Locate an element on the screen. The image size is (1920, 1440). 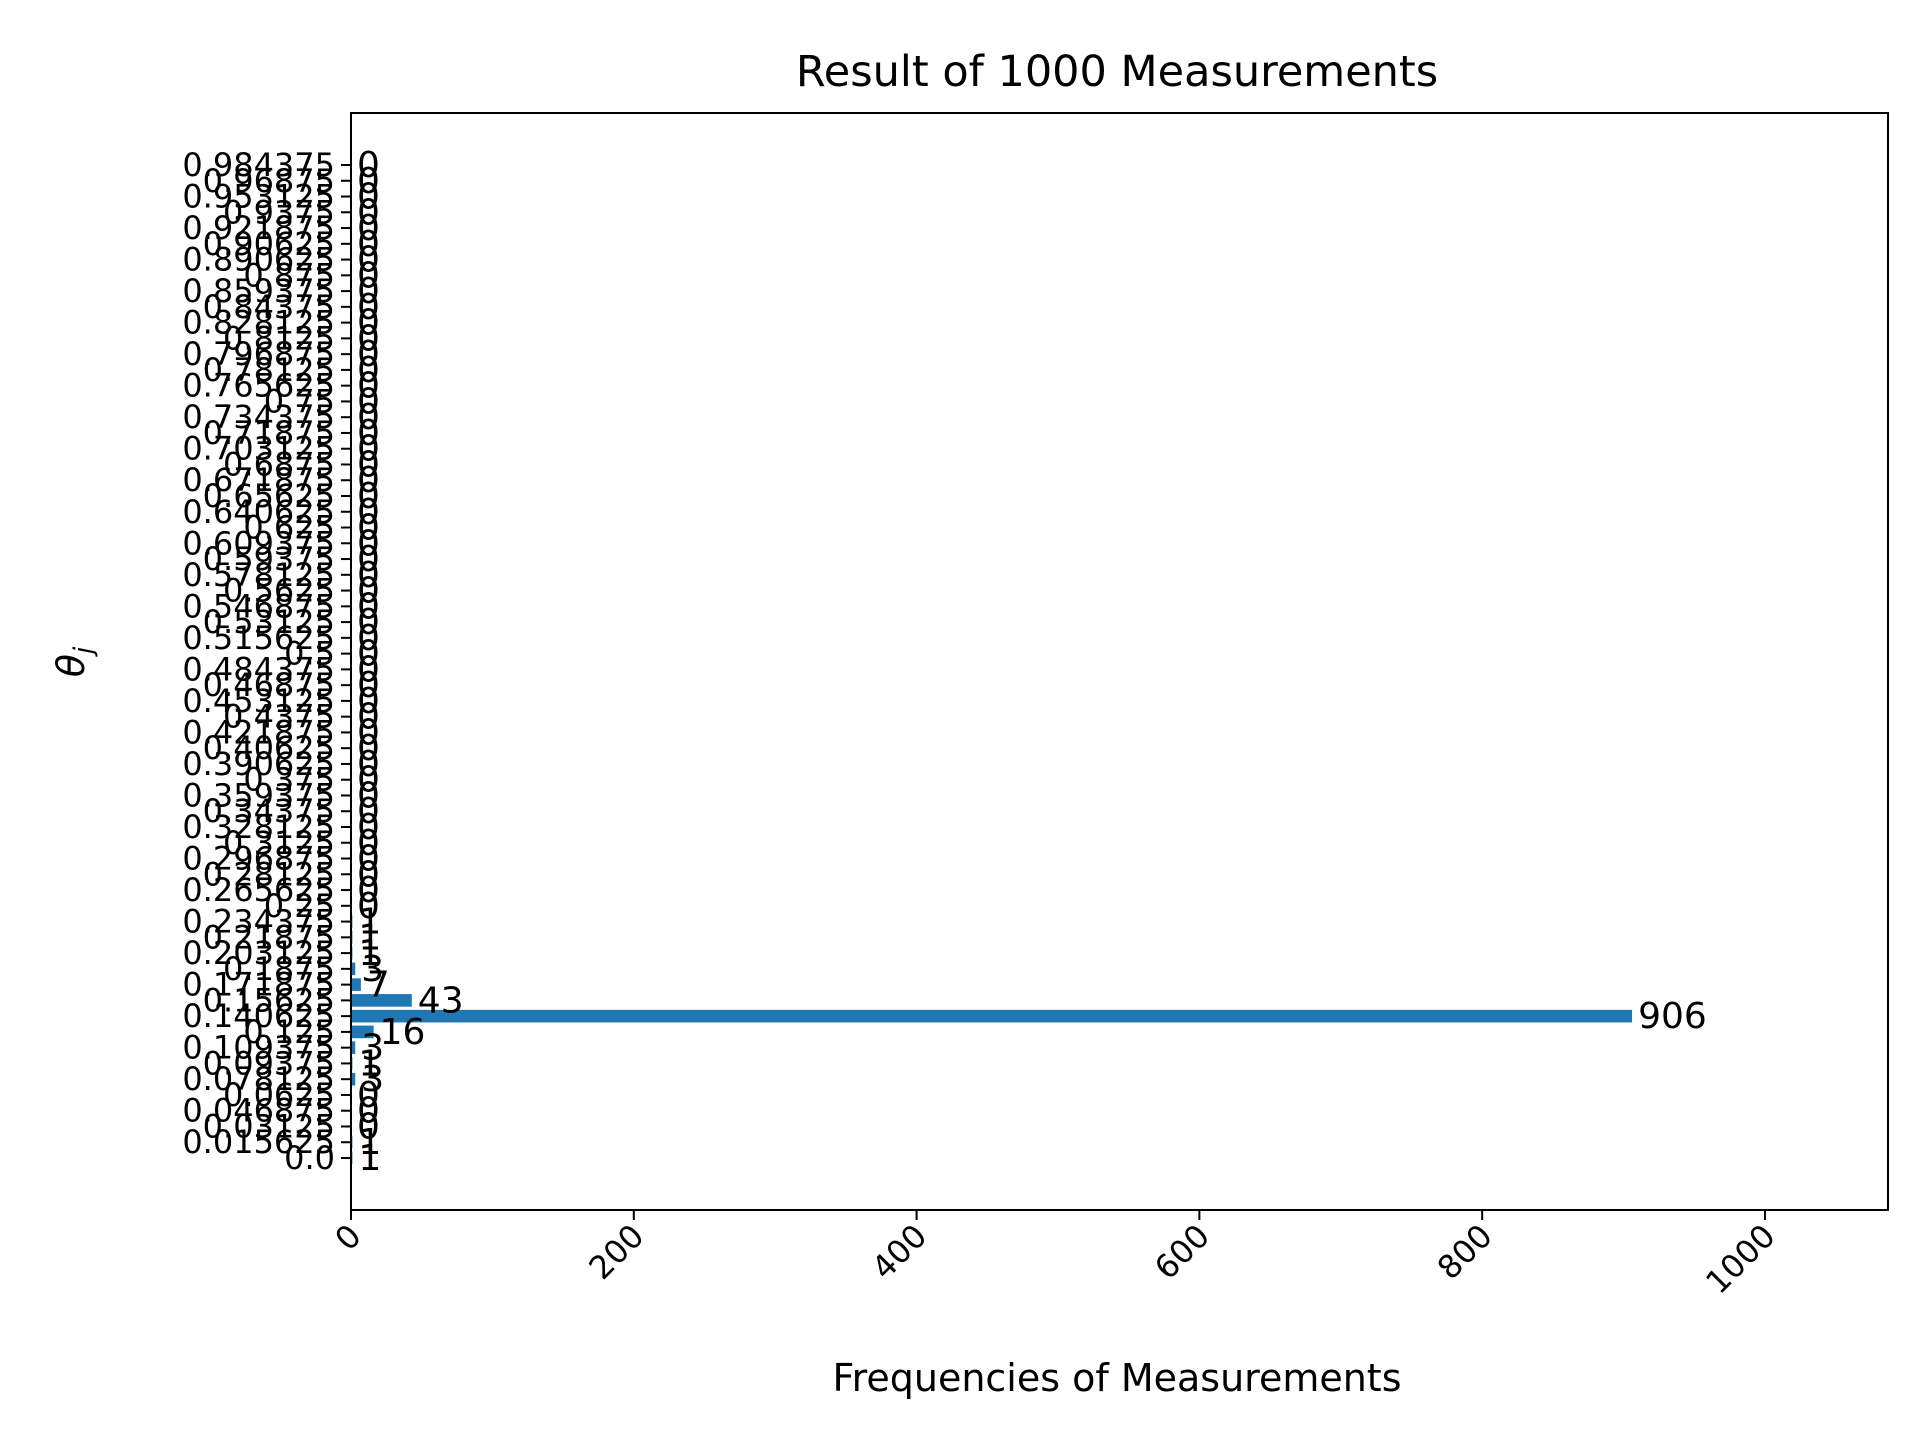
y-tick-label-40: 0.625 is located at coordinates (289, 528).